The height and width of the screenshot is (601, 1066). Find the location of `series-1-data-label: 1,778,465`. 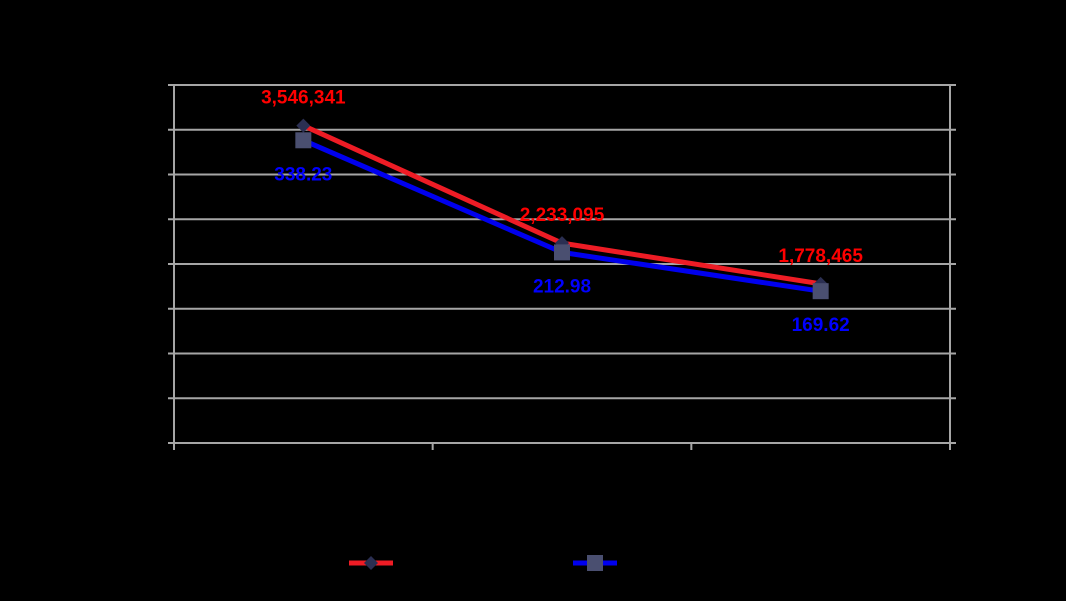

series-1-data-label: 1,778,465 is located at coordinates (820, 256).